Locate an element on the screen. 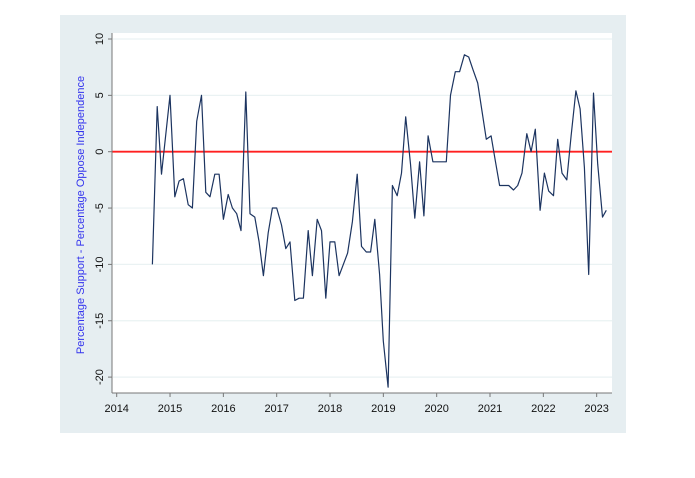 The width and height of the screenshot is (695, 478). x-tick-label: 2019 is located at coordinates (383, 409).